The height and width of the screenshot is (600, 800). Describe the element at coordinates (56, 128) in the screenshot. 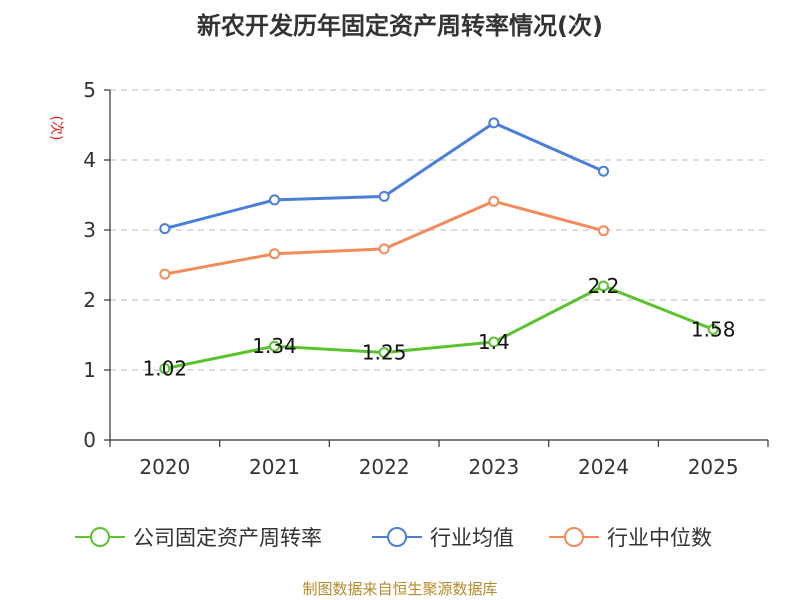

I see `y-axis-label: (次)` at that location.